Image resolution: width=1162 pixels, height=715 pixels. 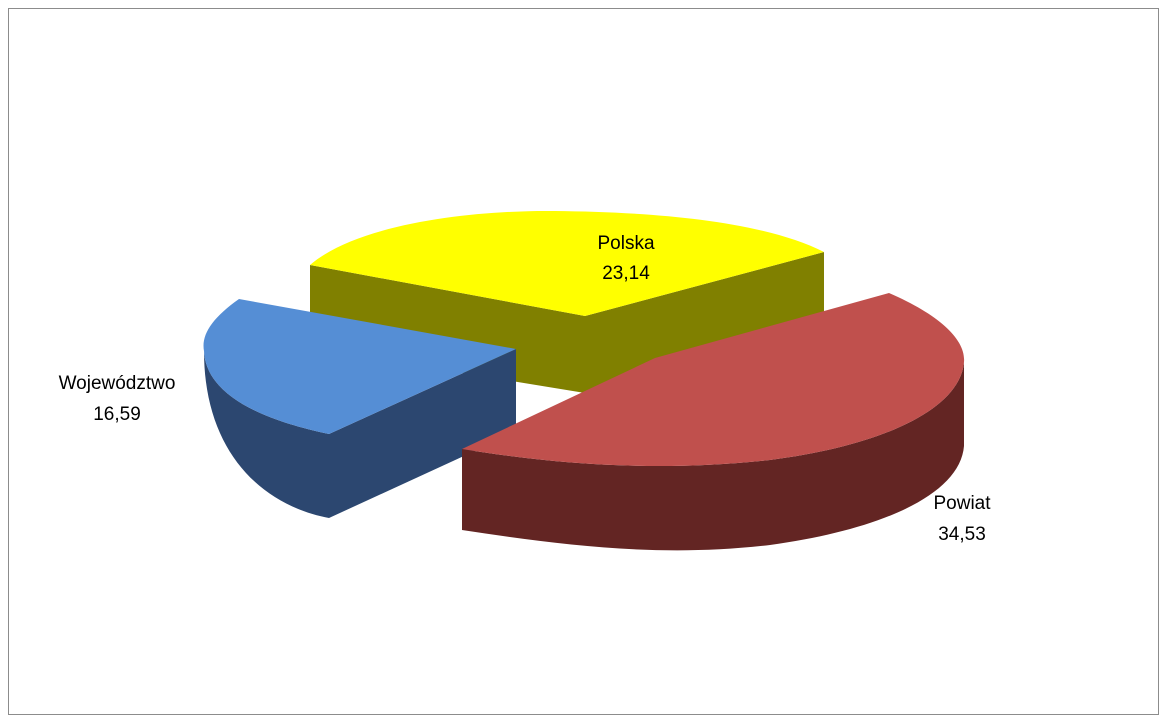 What do you see at coordinates (422, 433) in the screenshot?
I see `pie-slice-wojewodztwo-side-cut` at bounding box center [422, 433].